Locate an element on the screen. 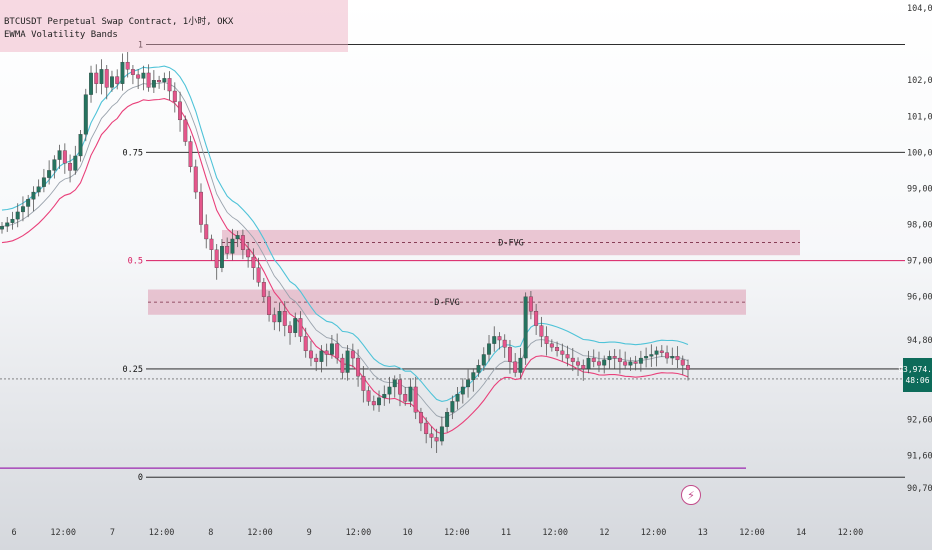  y-tick-label: 96,000.0 is located at coordinates (919, 298).